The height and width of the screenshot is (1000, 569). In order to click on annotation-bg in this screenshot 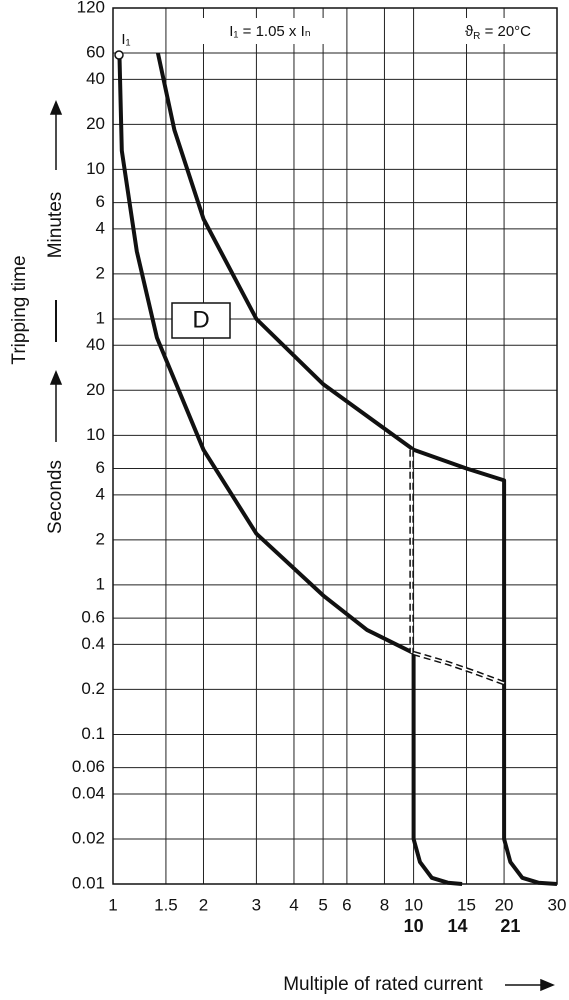, I will do `click(270, 31)`.